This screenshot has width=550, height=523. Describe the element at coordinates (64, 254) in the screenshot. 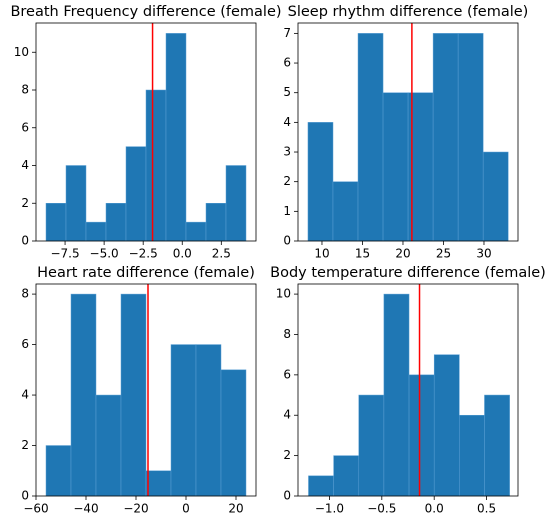

I see `x-tick-label: −7.5` at that location.